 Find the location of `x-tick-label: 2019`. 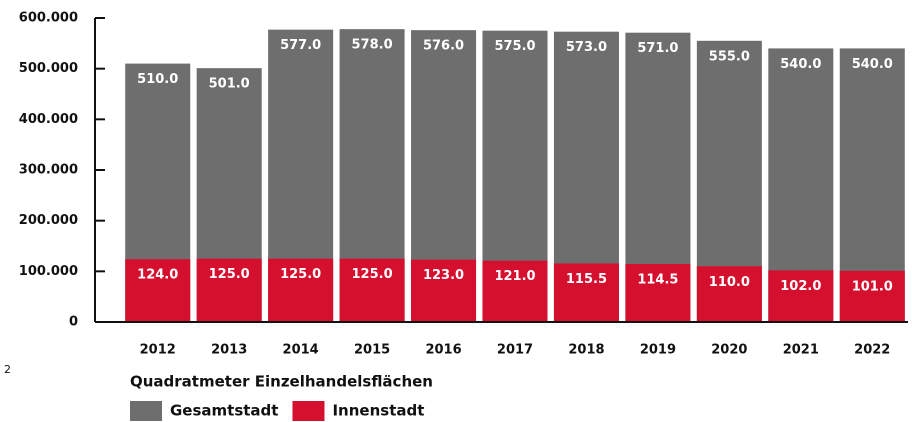

x-tick-label: 2019 is located at coordinates (658, 350).